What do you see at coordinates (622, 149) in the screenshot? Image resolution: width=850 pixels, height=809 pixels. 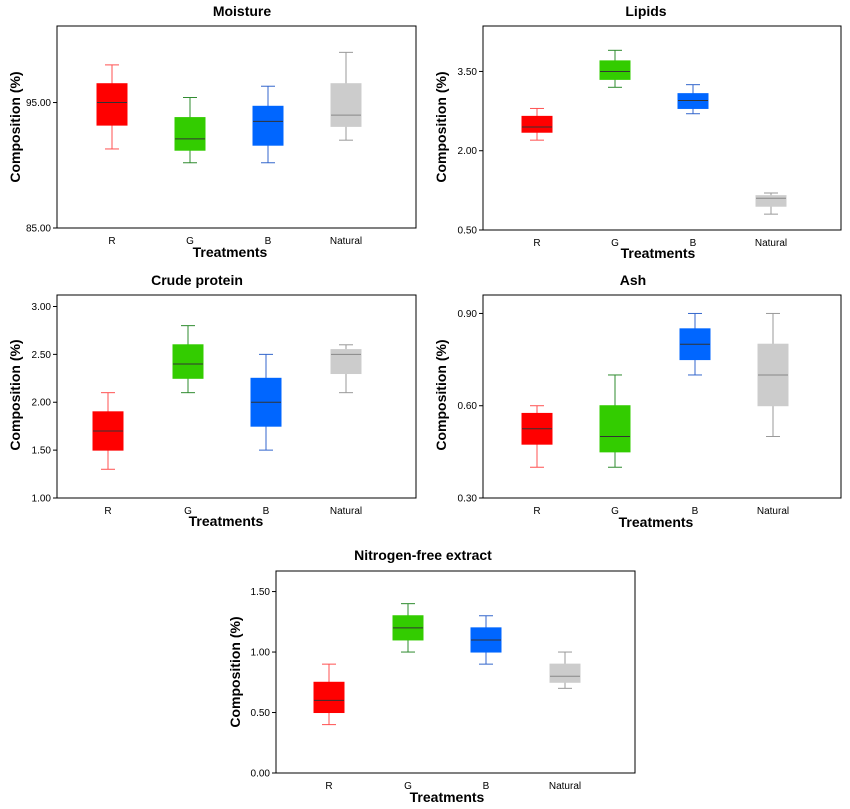 I see `box-plot-marks: 0.50 2.00 3.50 R G B Natural` at bounding box center [622, 149].